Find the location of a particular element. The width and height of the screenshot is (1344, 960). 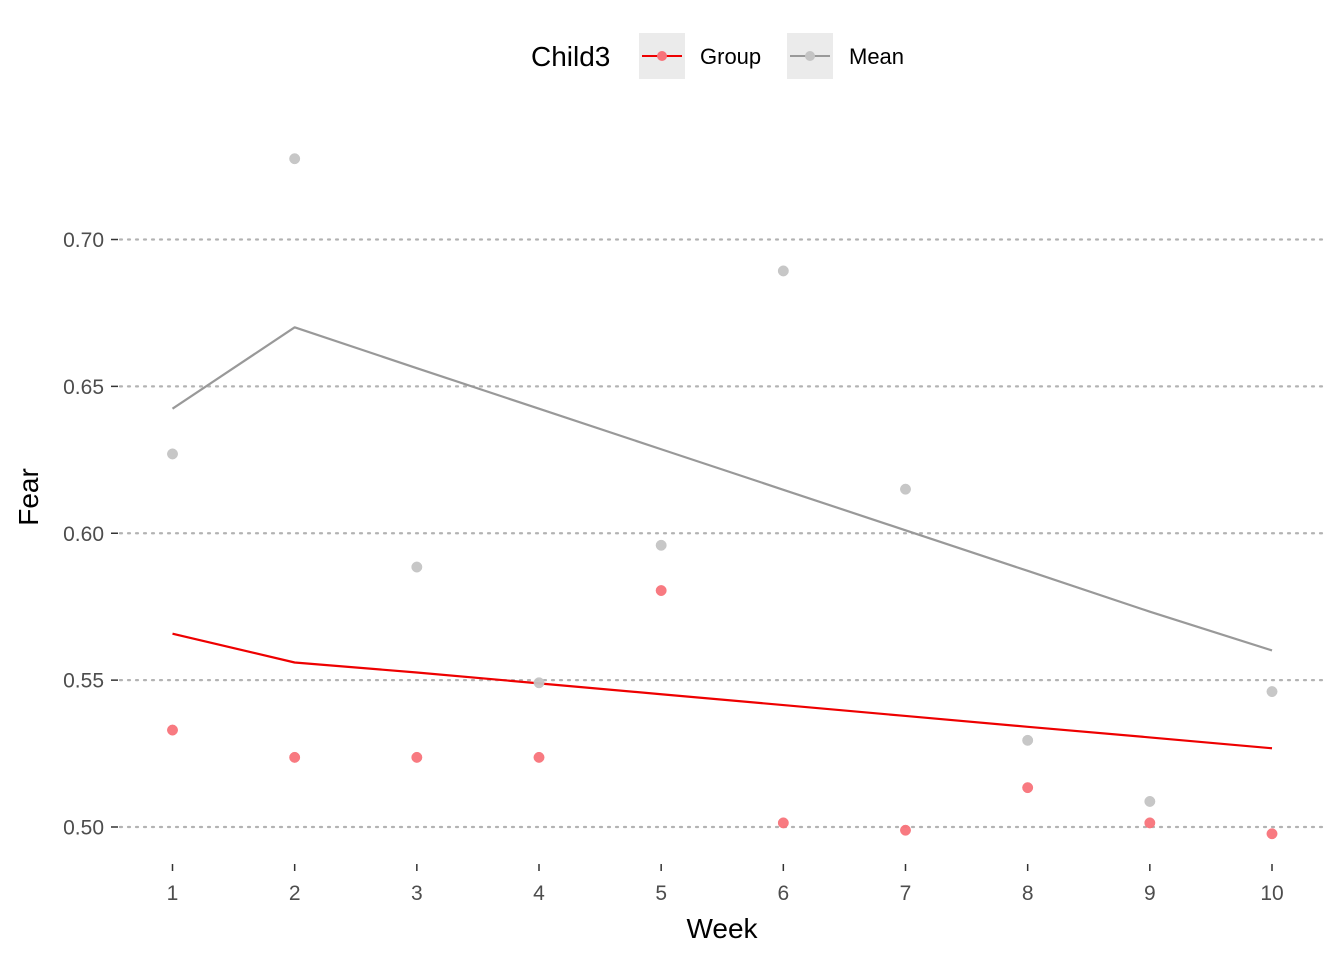

legend-label-mean: Mean is located at coordinates (876, 56).